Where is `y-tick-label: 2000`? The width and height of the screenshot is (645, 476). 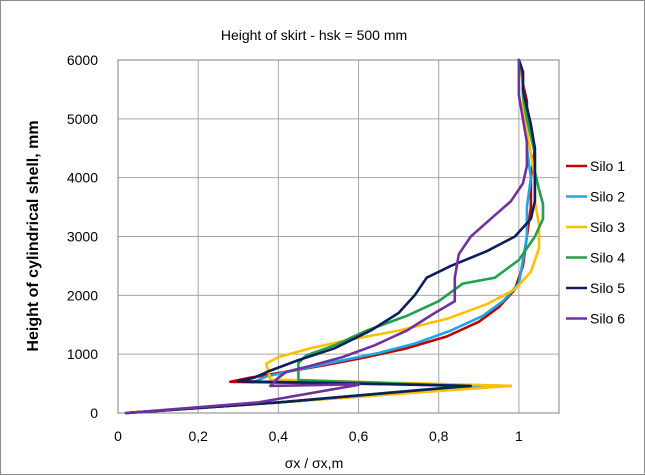 y-tick-label: 2000 is located at coordinates (82, 295).